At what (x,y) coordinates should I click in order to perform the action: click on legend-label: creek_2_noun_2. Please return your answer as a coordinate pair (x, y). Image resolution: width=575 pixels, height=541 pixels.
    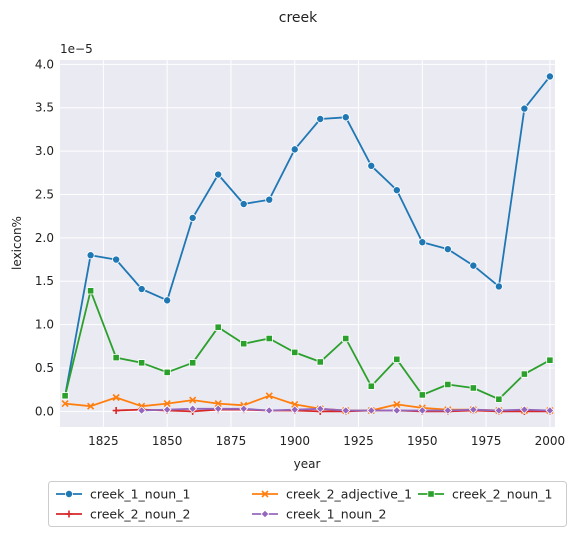
    Looking at the image, I should click on (140, 514).